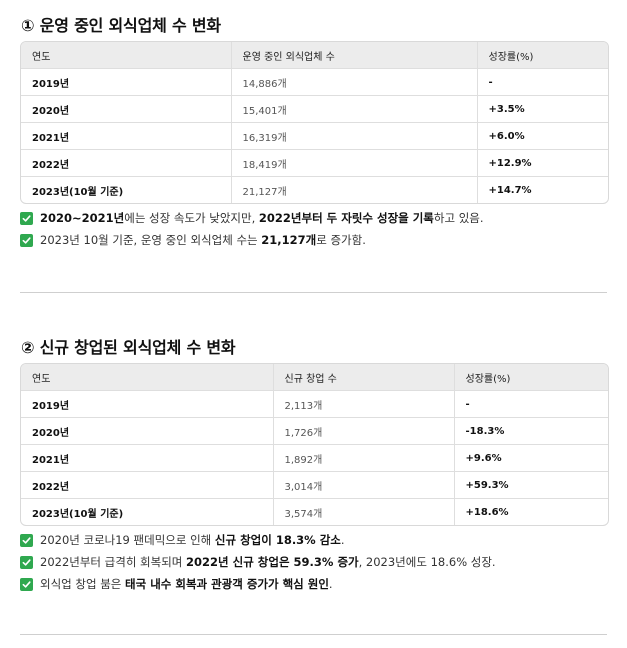 This screenshot has height=648, width=627. I want to click on count-cell: 15,401개, so click(354, 109).